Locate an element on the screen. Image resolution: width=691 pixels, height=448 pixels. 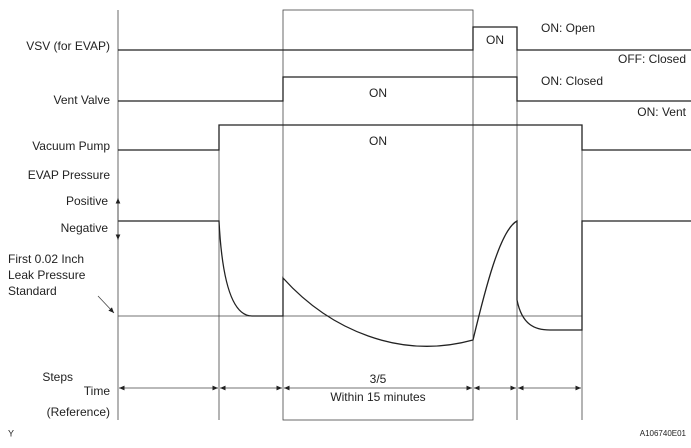
state-label: ON: Vent is located at coordinates (661, 112).